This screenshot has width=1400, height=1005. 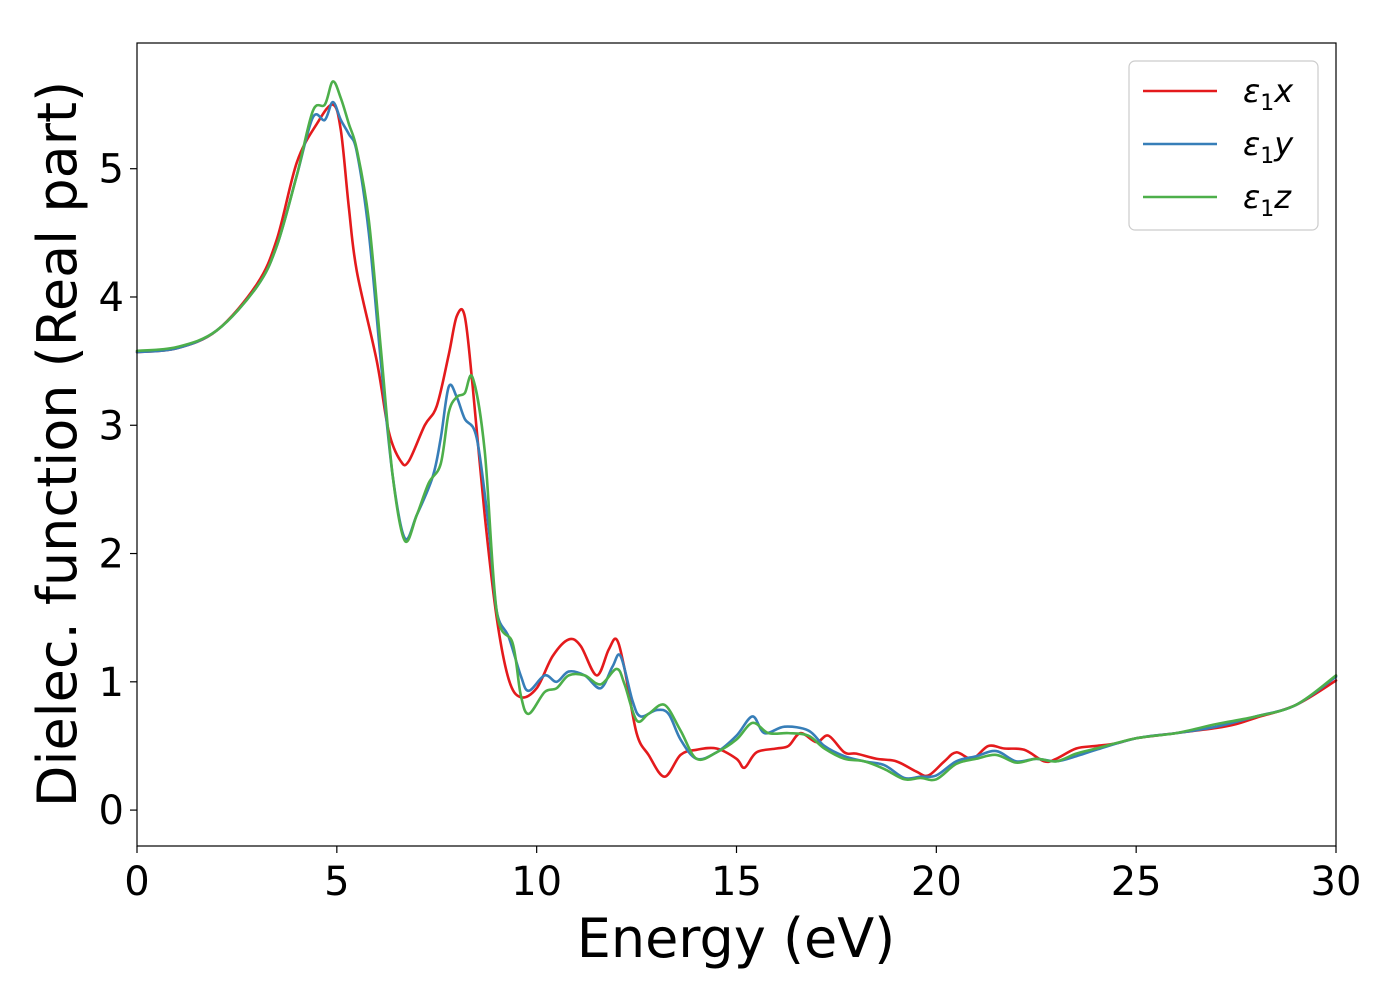 I want to click on x-tick-label: 5, so click(x=336, y=882).